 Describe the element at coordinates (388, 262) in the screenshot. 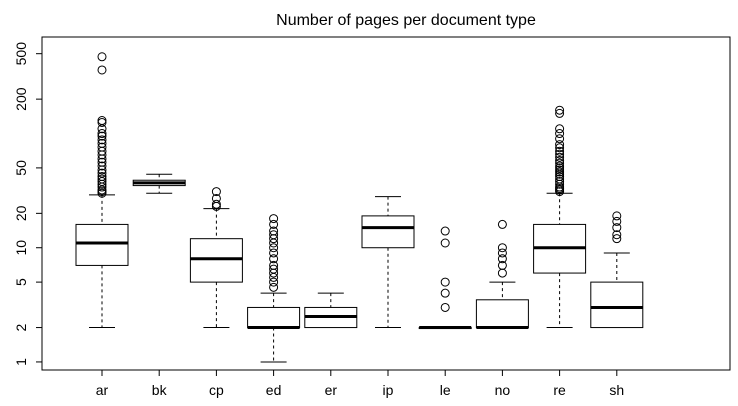

I see `box-ip` at that location.